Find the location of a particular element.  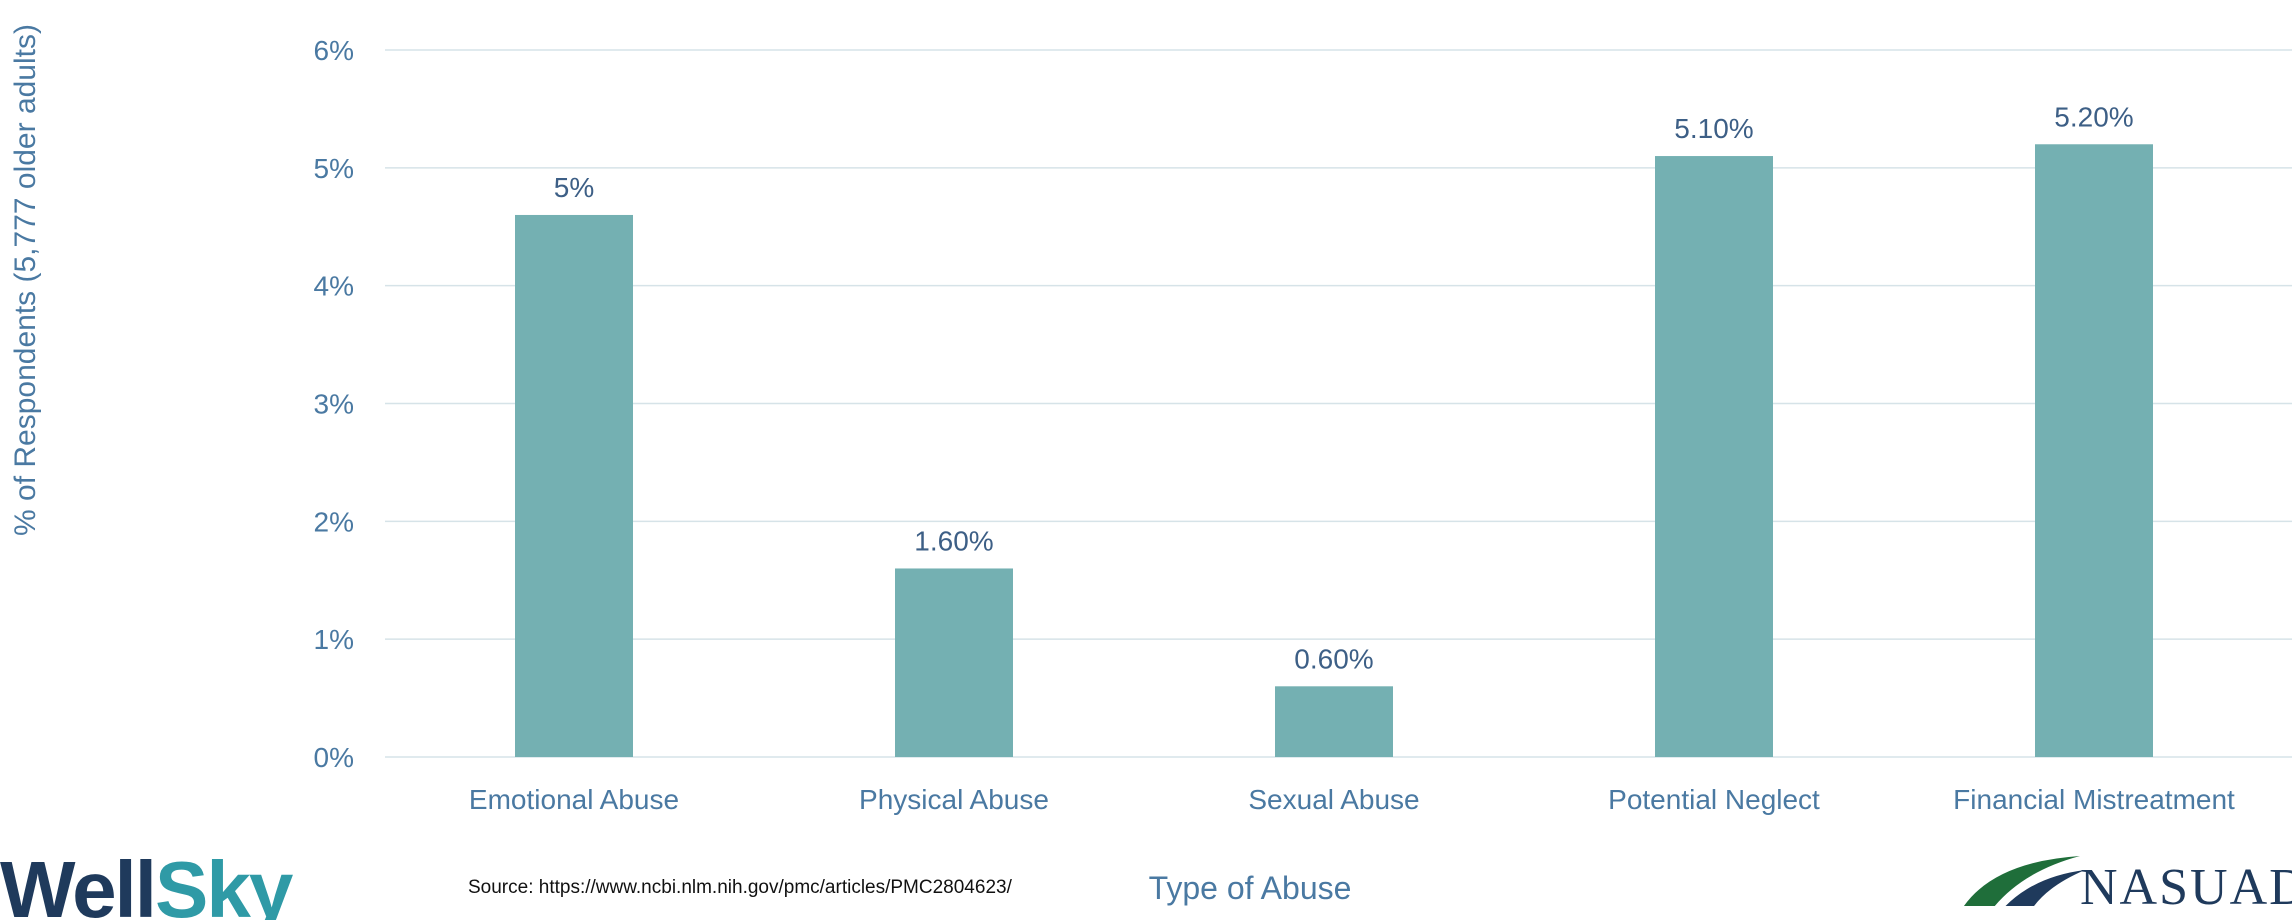

wellsky-logo: WellSky is located at coordinates (146, 885).